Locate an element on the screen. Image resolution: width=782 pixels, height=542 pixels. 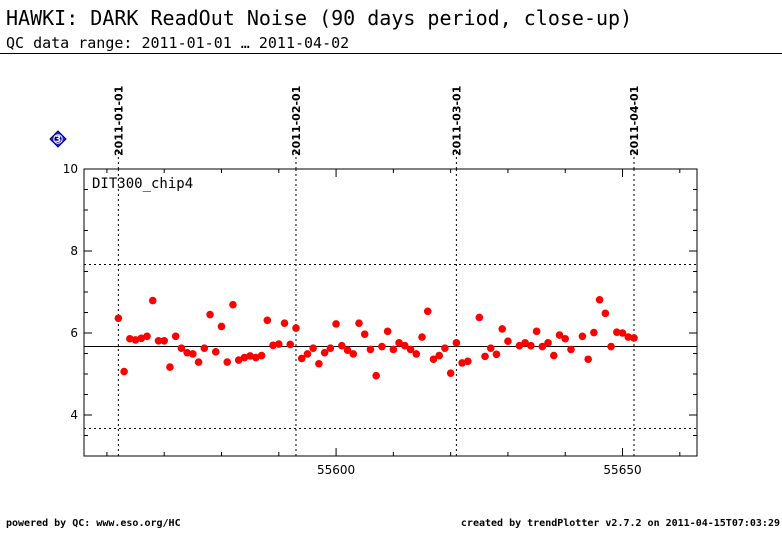
page-subtitle: QC data range: 2011-01-01 … 2011-04-02 is located at coordinates (178, 43).